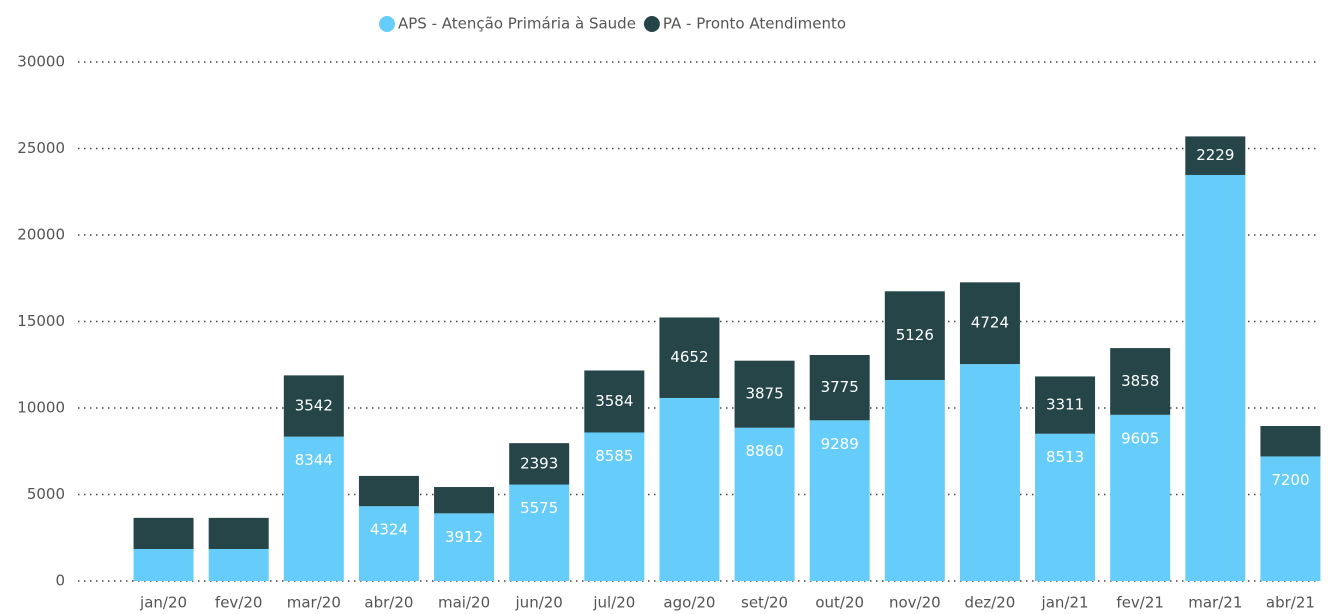  What do you see at coordinates (314, 603) in the screenshot?
I see `x-tick-label: mar/20` at bounding box center [314, 603].